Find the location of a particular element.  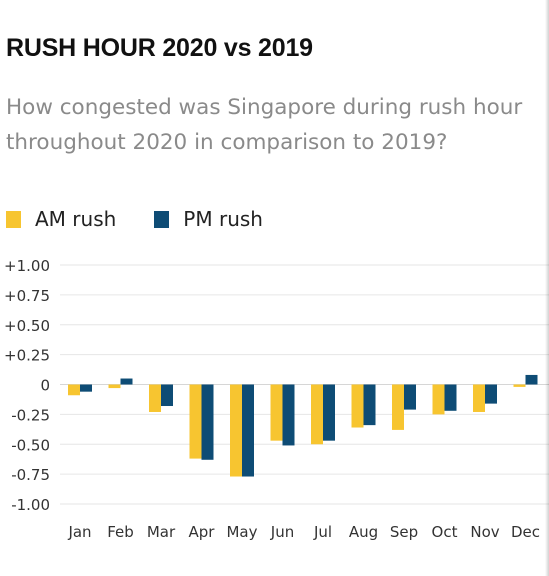

legend: AM rush PM rush is located at coordinates (153, 219).